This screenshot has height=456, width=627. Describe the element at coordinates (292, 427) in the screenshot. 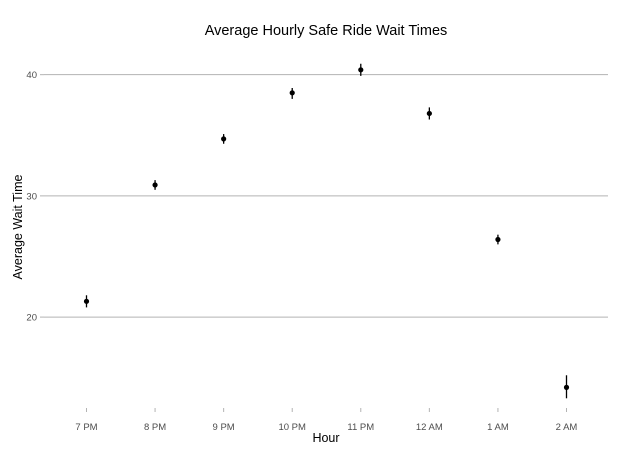

I see `x-tick-label: 10 PM` at that location.